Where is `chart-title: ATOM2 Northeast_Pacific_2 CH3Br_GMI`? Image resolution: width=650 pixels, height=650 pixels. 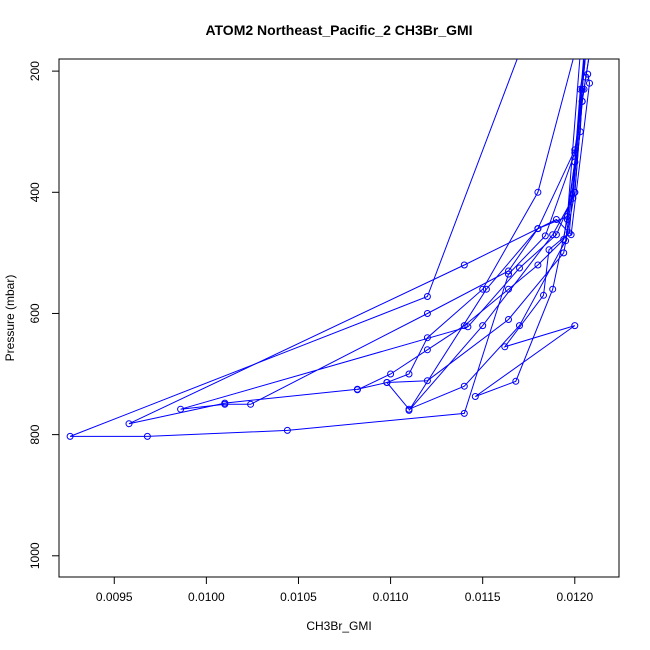
chart-title: ATOM2 Northeast_Pacific_2 CH3Br_GMI is located at coordinates (338, 30).